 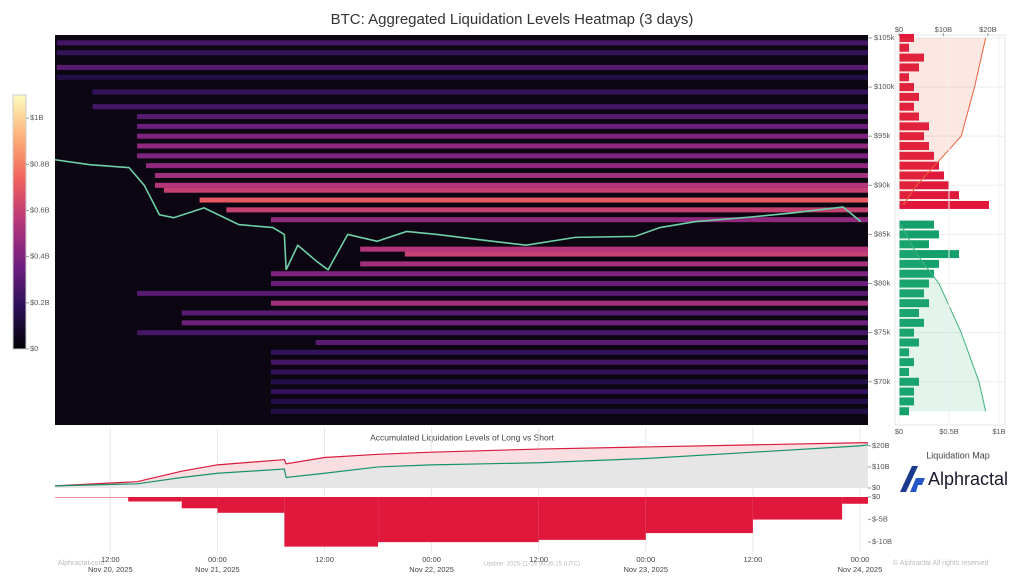 I want to click on x-tick-label: $0.5B, so click(x=949, y=431).